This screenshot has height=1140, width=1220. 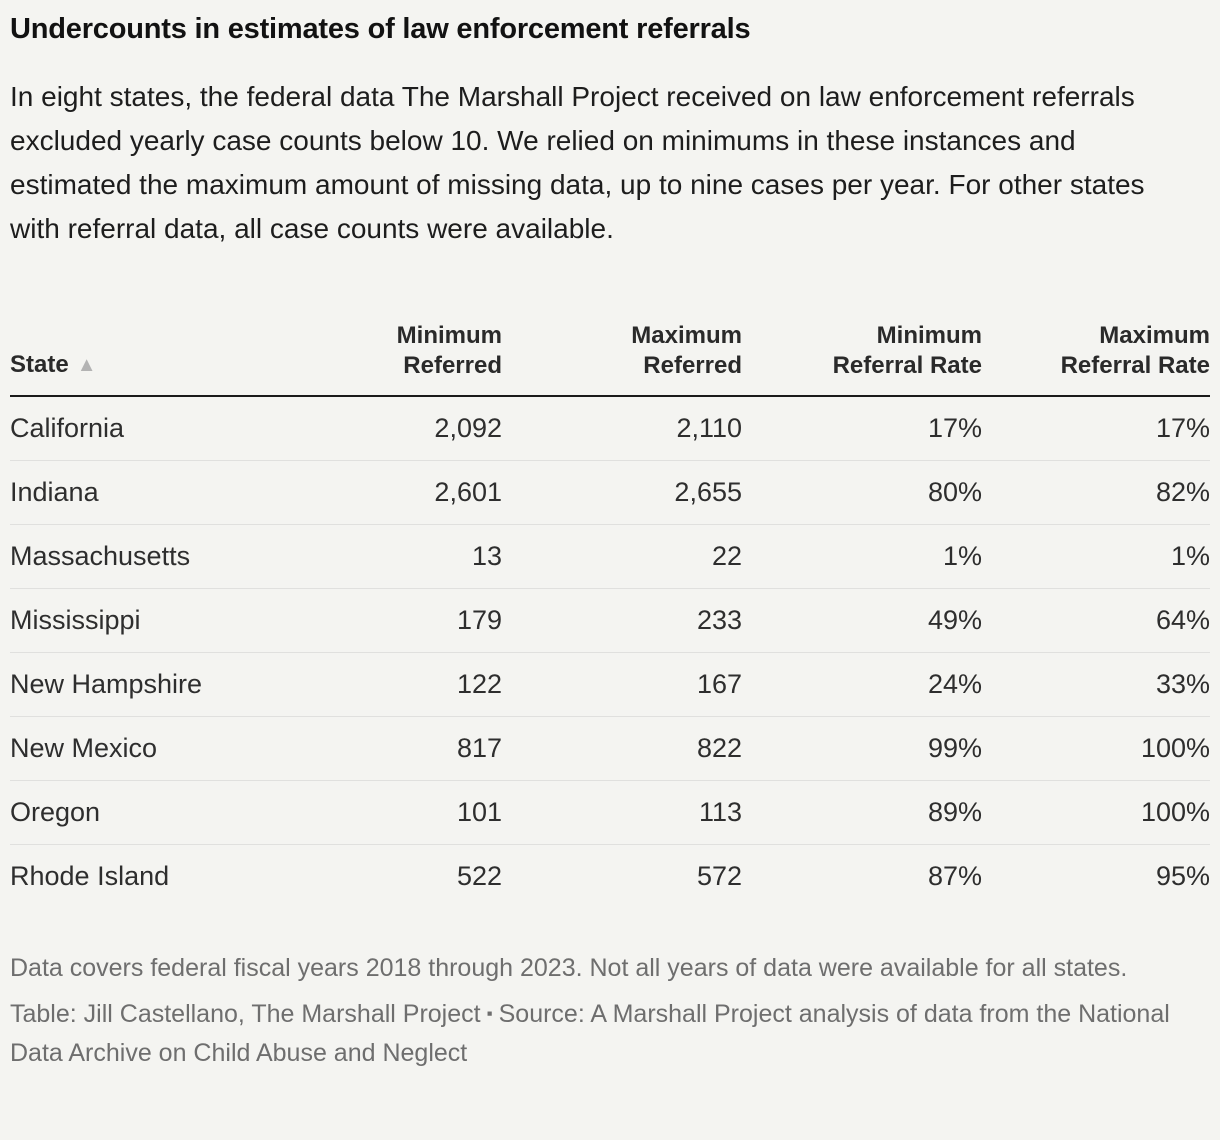 What do you see at coordinates (622, 748) in the screenshot?
I see `cell-maximum-referred: 822` at bounding box center [622, 748].